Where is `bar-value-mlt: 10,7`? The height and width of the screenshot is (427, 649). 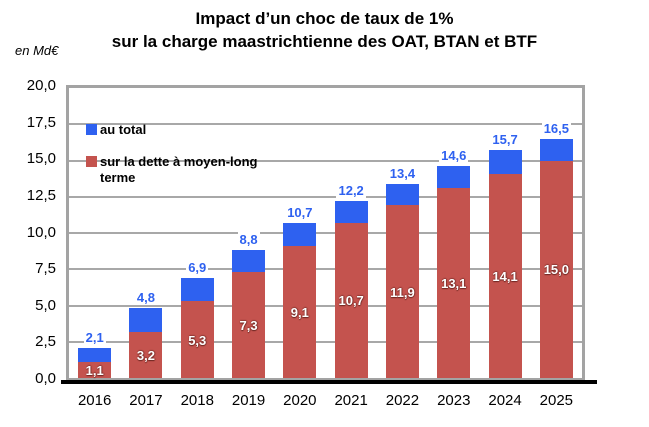 bar-value-mlt: 10,7 is located at coordinates (351, 301).